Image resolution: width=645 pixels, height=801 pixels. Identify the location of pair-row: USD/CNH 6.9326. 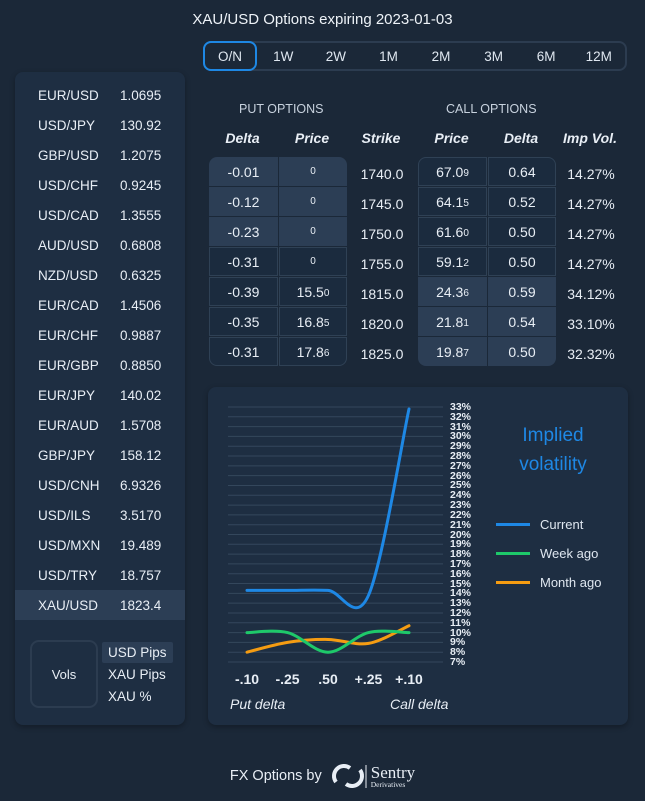
(100, 485).